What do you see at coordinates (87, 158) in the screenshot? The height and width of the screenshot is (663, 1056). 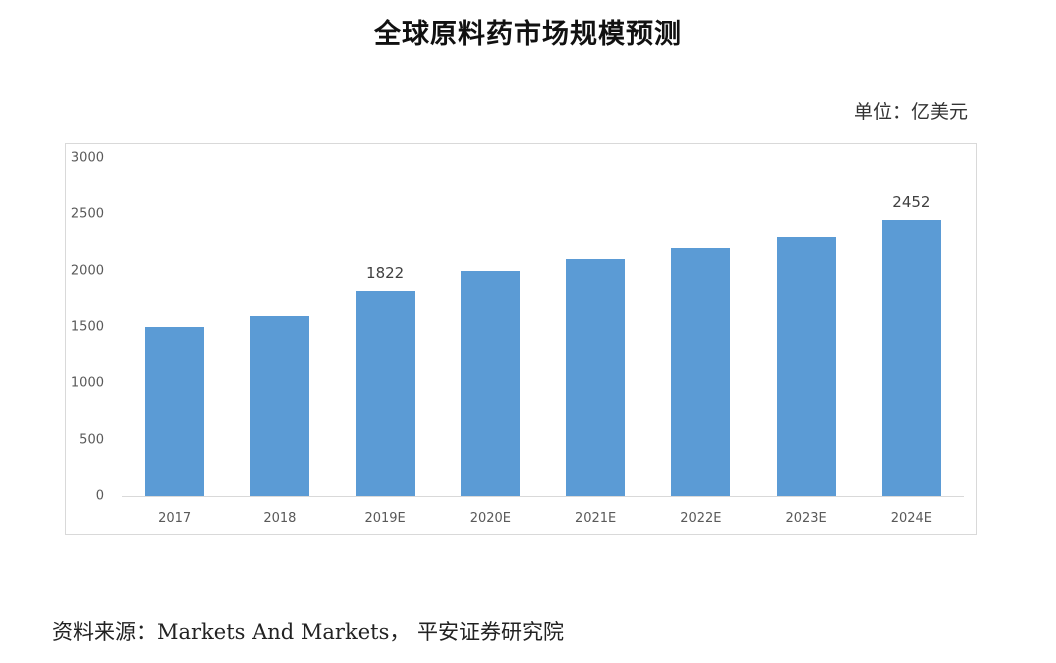 I see `y-tick-label: 3000` at bounding box center [87, 158].